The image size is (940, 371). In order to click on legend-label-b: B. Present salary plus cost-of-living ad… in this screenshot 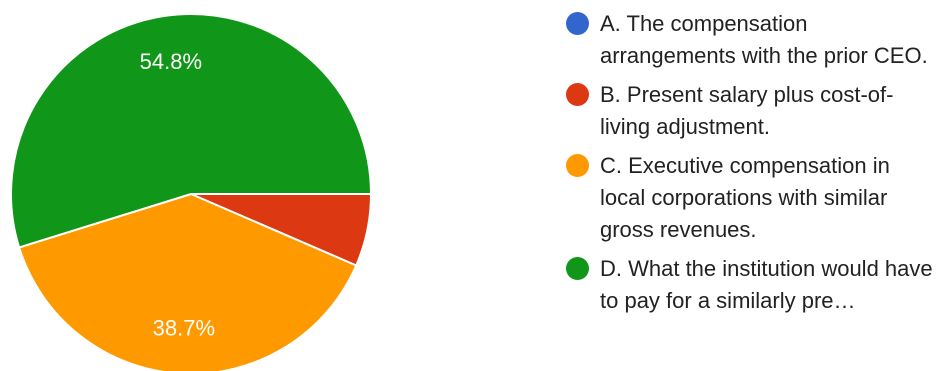, I will do `click(747, 110)`.